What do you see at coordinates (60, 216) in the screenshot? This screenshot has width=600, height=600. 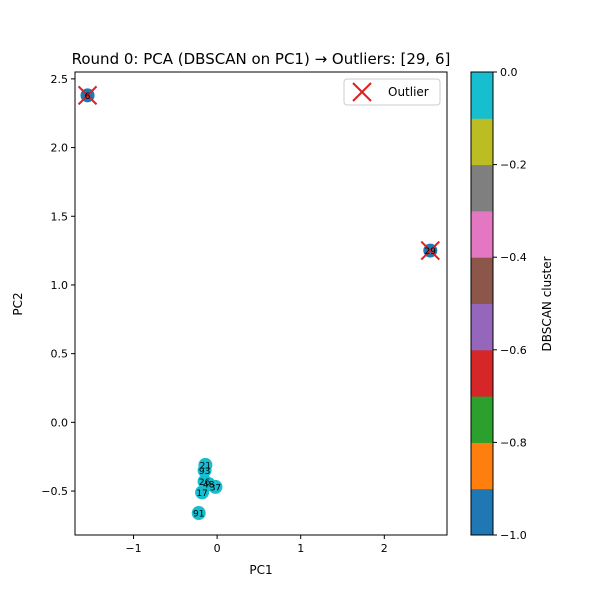 I see `y-tick-label: 1.5` at bounding box center [60, 216].